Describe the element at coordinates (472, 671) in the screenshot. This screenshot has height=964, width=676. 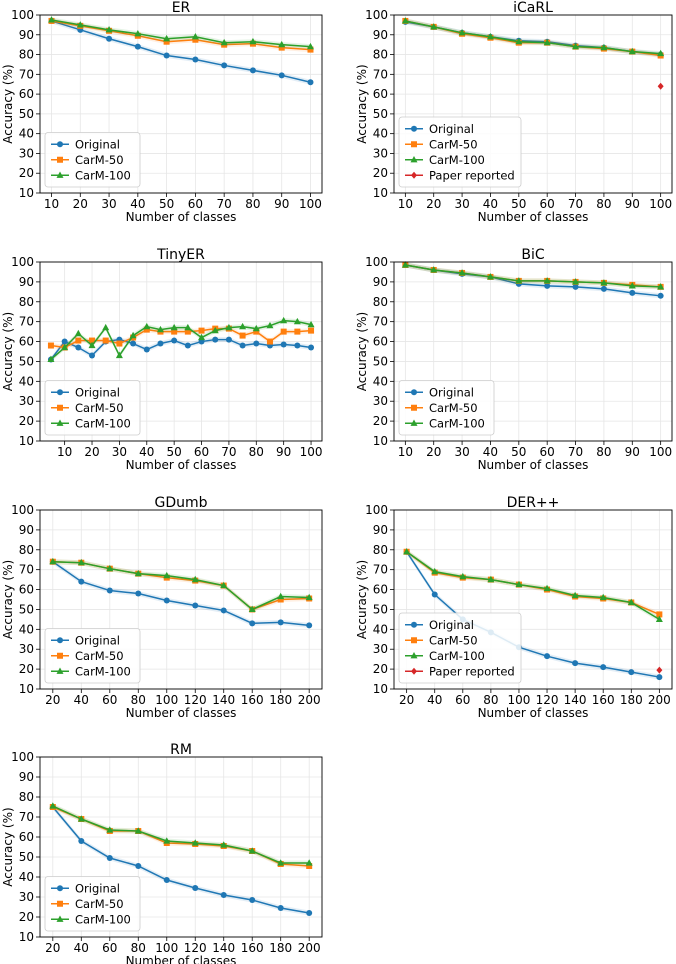
I see `legend-label-paper: Paper reported` at that location.